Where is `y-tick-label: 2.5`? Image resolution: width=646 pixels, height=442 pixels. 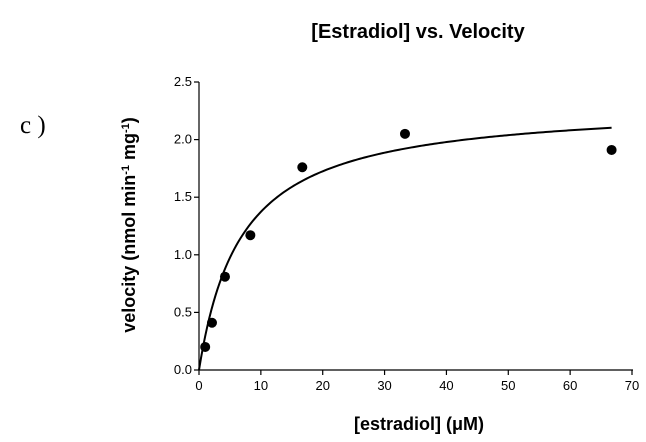 y-tick-label: 2.5 is located at coordinates (183, 81).